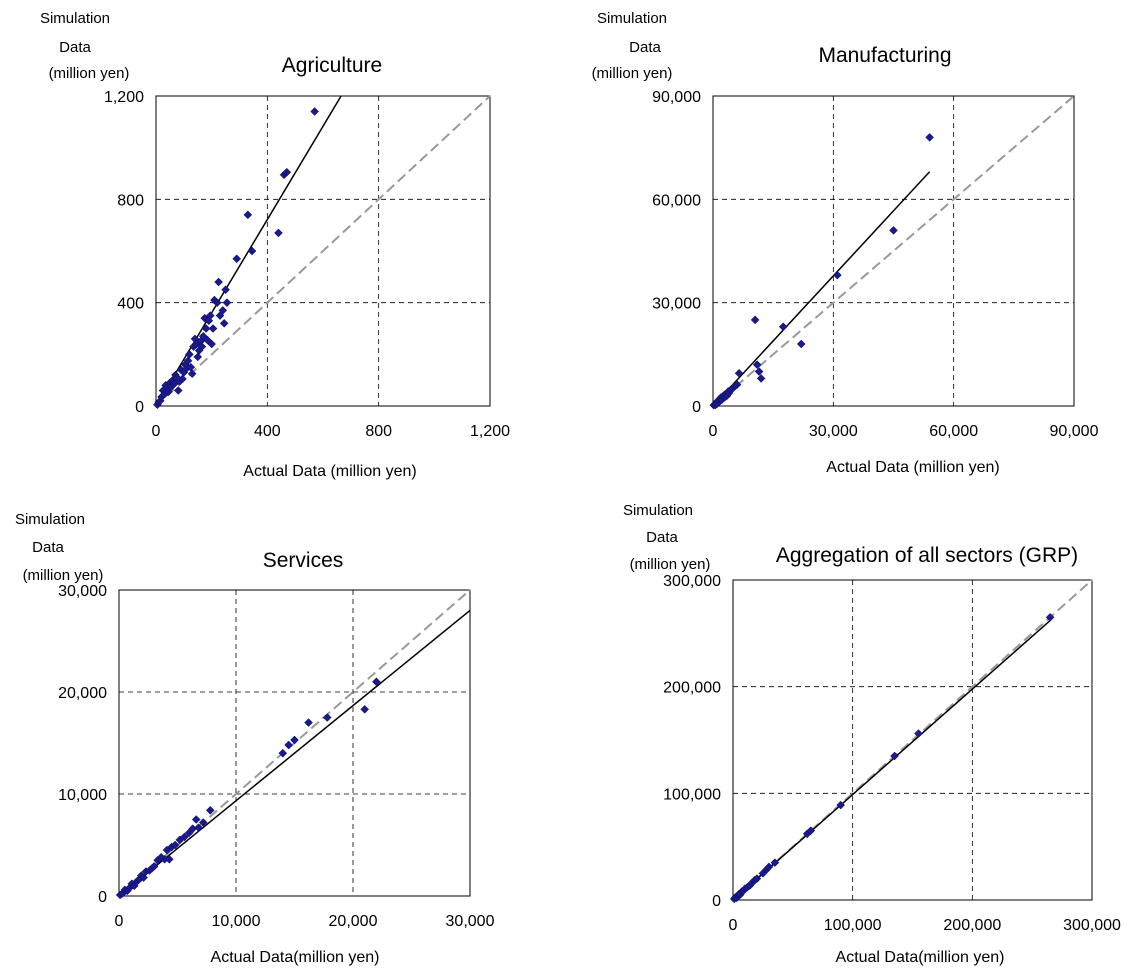  I want to click on y-tick-label: 20,000, so click(82, 693).